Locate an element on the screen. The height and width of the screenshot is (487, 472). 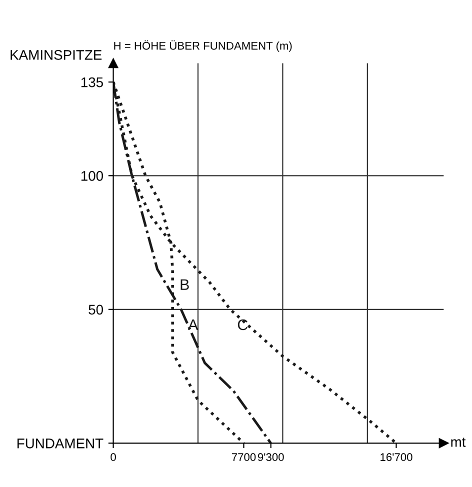
x-tick-label: 9'300 is located at coordinates (271, 457).